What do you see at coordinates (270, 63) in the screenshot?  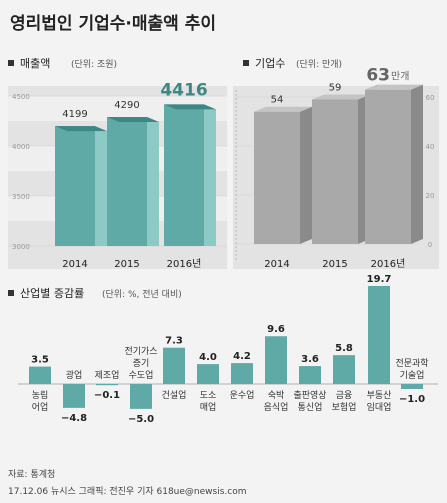 I see `chart-title: 기업수` at bounding box center [270, 63].